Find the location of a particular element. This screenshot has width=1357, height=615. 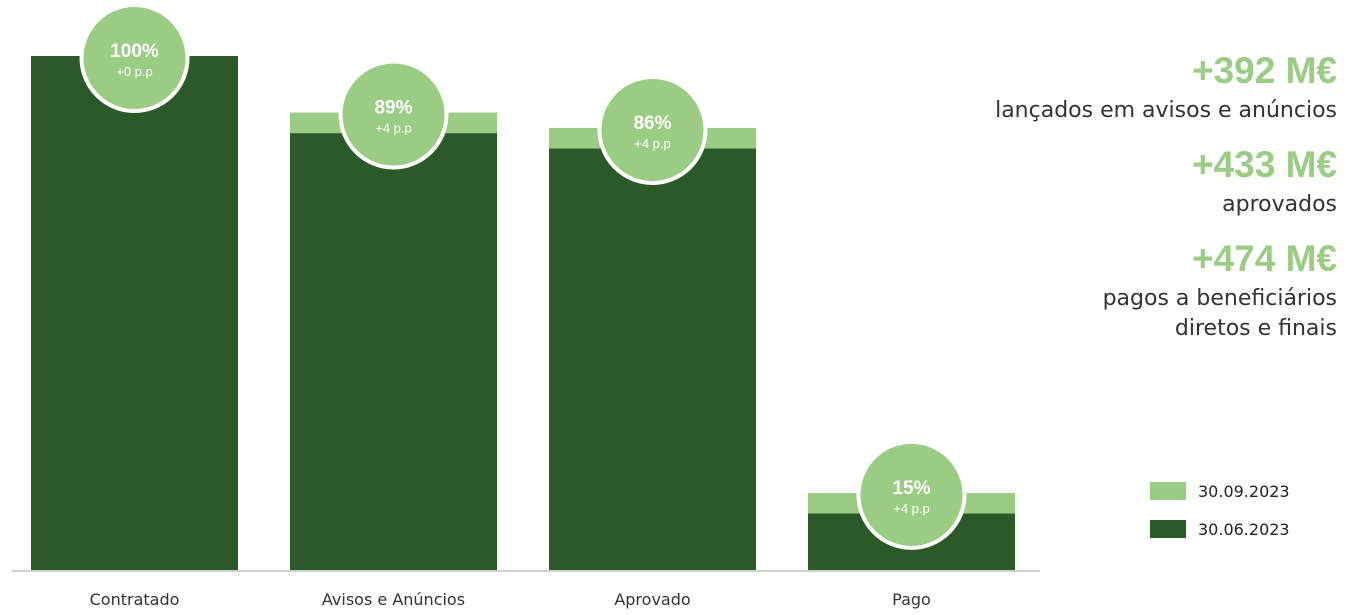

stat-value: +433 M€ is located at coordinates (1264, 164).